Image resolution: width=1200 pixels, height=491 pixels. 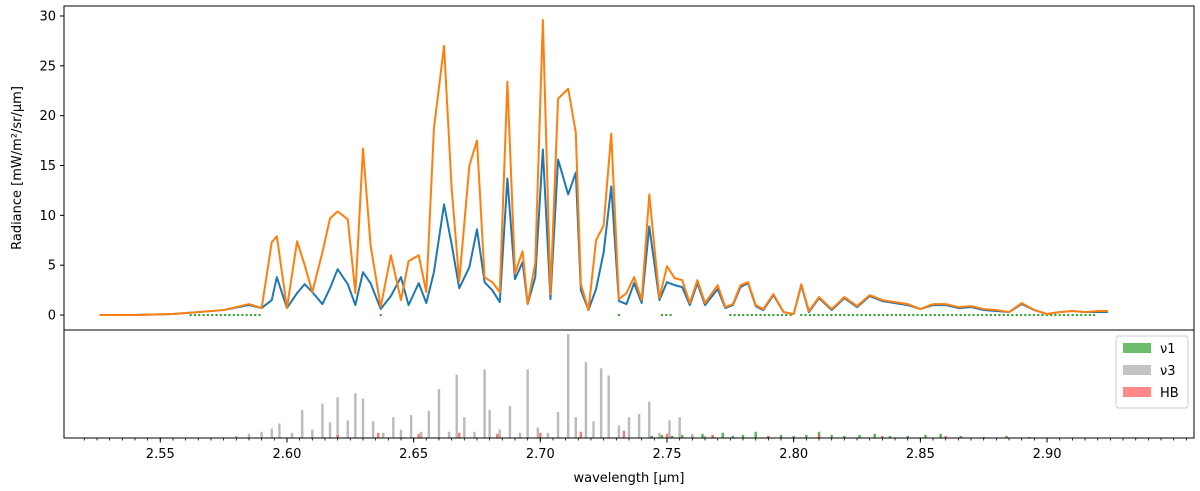 What do you see at coordinates (633, 386) in the screenshot?
I see `band-bars` at bounding box center [633, 386].